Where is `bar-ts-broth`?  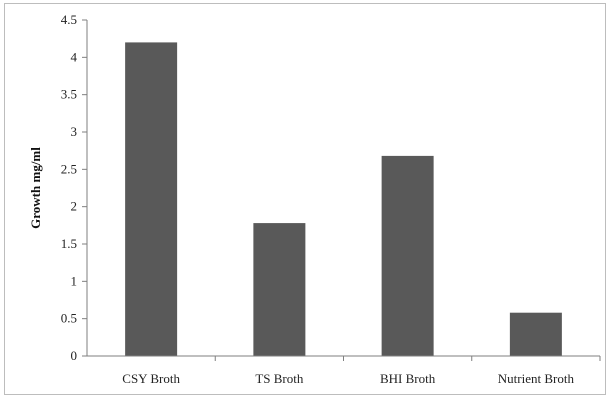
bar-ts-broth is located at coordinates (279, 289).